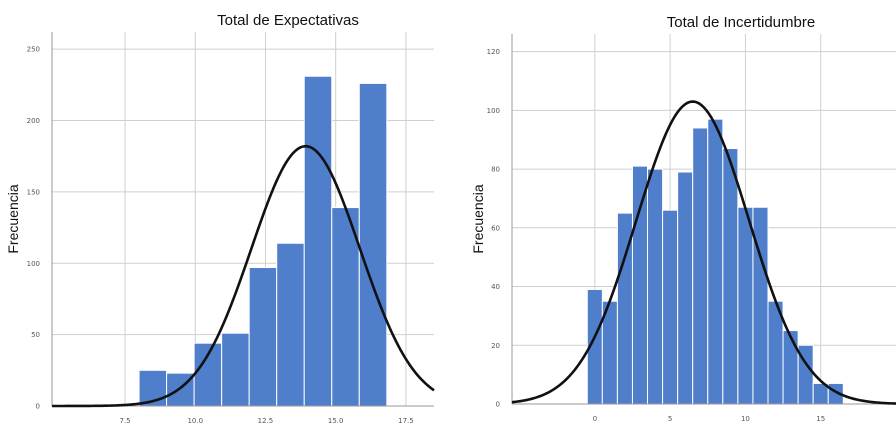  I want to click on y-tick-label: 80, so click(495, 170).